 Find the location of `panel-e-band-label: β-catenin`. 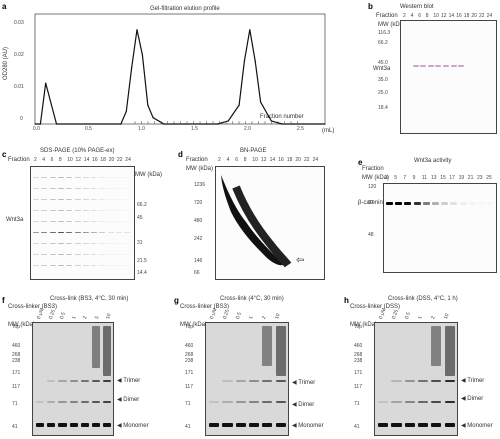

panel-e-band-label: β-catenin is located at coordinates (370, 203).